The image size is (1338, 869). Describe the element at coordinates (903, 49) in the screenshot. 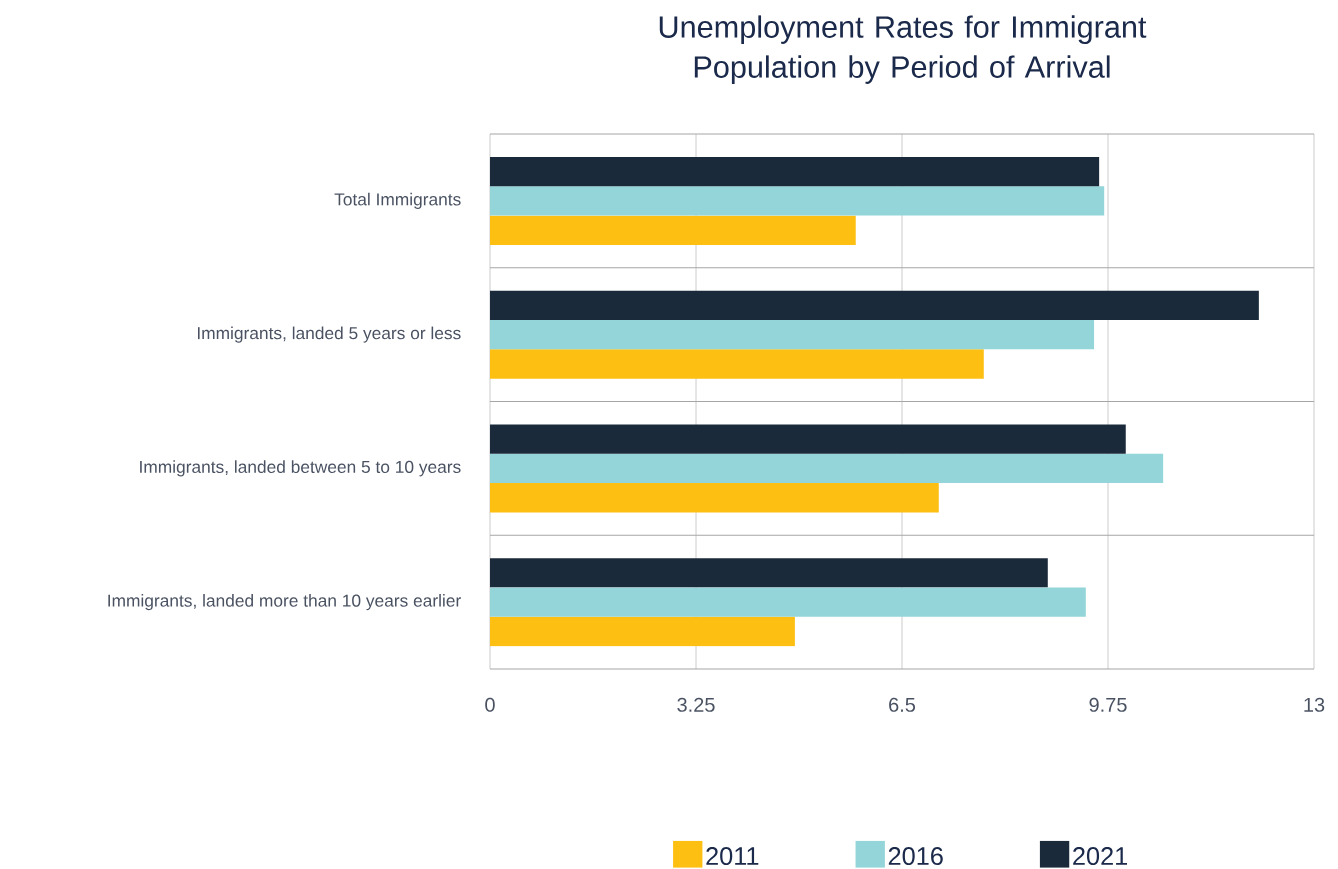

I see `chart-title: Unemployment Rates for Immigrant Population by Period of Arrival` at that location.